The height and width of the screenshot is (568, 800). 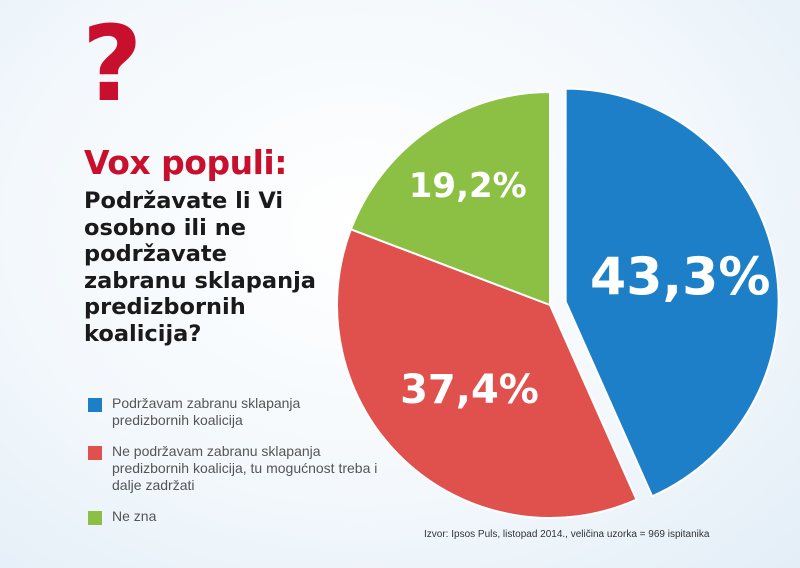 What do you see at coordinates (95, 405) in the screenshot?
I see `legend-swatch-blue` at bounding box center [95, 405].